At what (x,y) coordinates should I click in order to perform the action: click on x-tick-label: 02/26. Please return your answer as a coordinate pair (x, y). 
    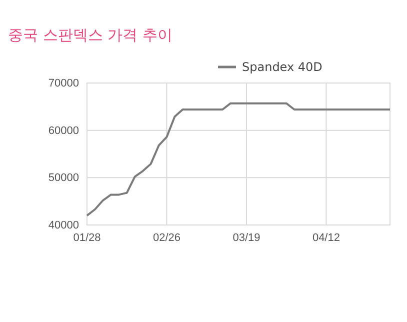
    Looking at the image, I should click on (166, 238).